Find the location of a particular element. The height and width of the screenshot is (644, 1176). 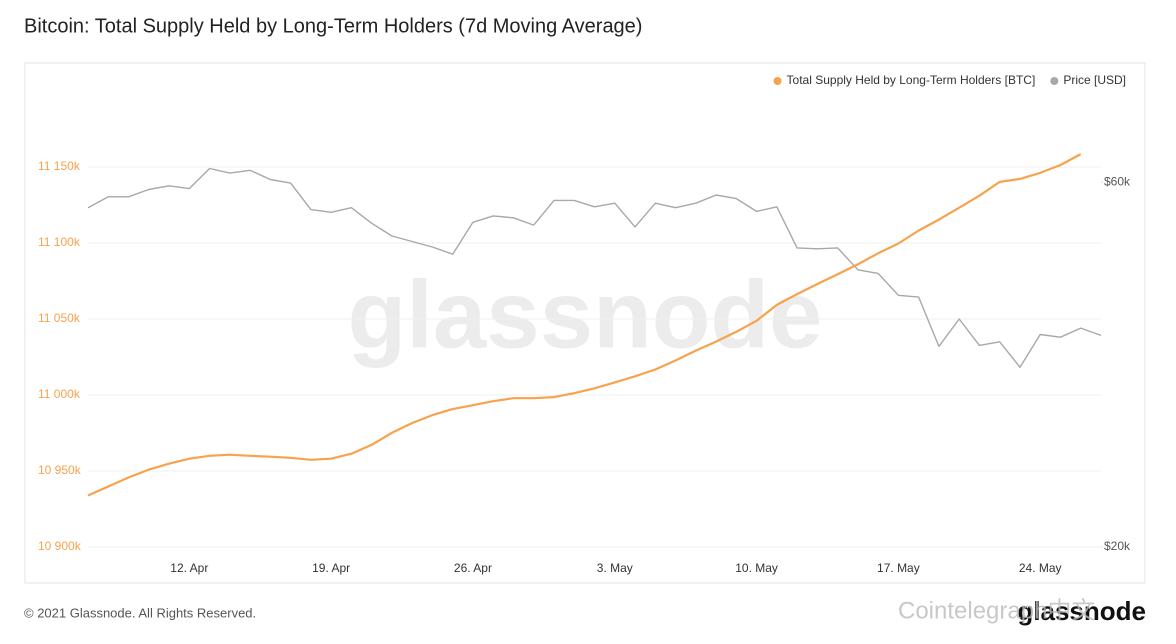

x-tick-label: 3. May is located at coordinates (615, 568).